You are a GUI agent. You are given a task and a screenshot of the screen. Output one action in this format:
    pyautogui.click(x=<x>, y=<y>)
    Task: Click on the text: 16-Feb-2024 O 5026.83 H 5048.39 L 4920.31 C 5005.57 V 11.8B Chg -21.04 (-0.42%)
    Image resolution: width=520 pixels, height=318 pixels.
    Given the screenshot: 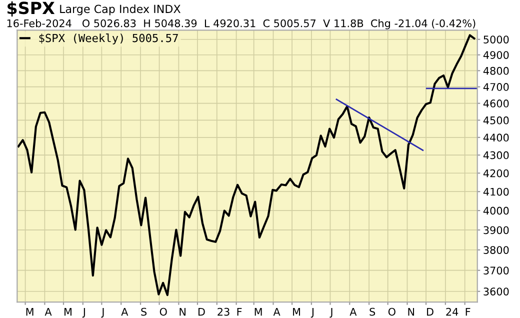 What is the action you would take?
    pyautogui.click(x=241, y=24)
    